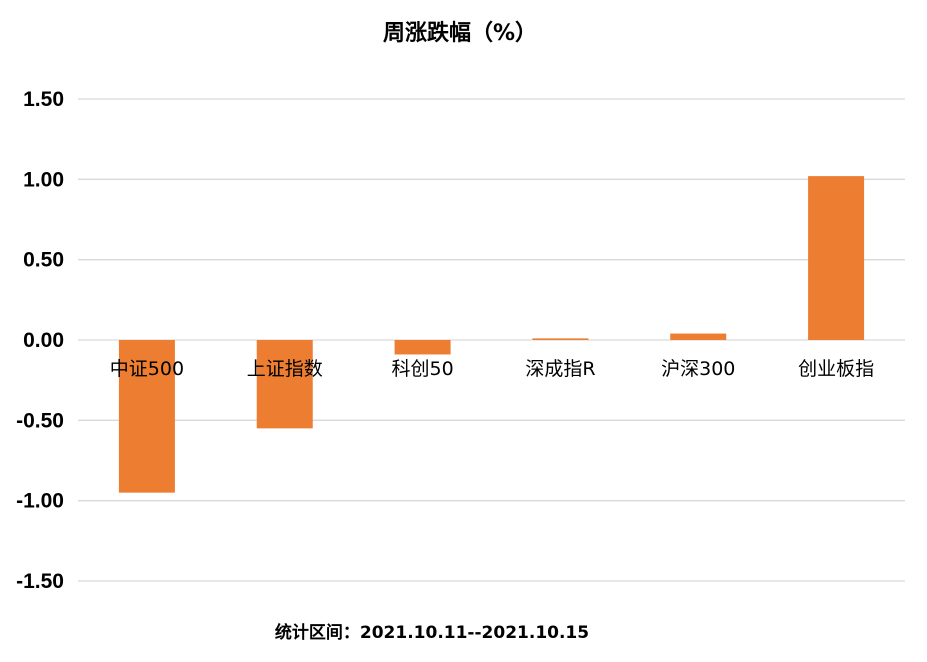 The height and width of the screenshot is (662, 927). I want to click on y-tick-label: -1.00, so click(40, 501).